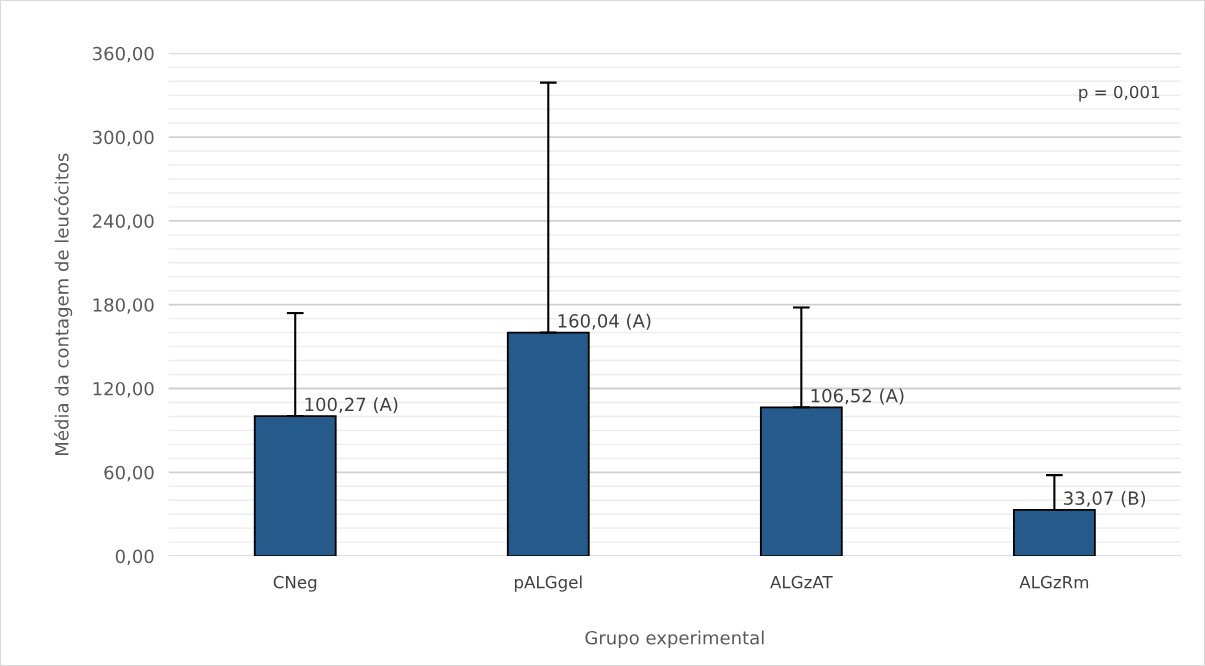 The image size is (1205, 666). Describe the element at coordinates (1105, 499) in the screenshot. I see `data-label: 33,07 (B)` at that location.